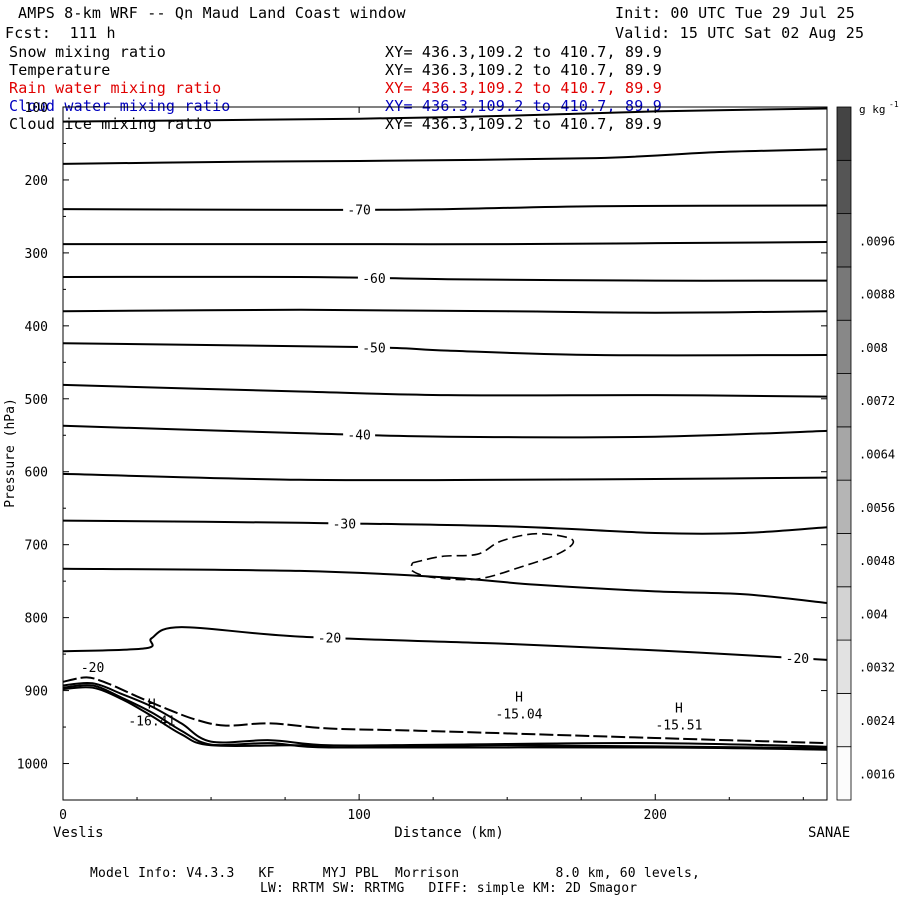 The height and width of the screenshot is (900, 900). I want to click on init-time: Init: 00 UTC Tue 29 Jul 25, so click(735, 13).